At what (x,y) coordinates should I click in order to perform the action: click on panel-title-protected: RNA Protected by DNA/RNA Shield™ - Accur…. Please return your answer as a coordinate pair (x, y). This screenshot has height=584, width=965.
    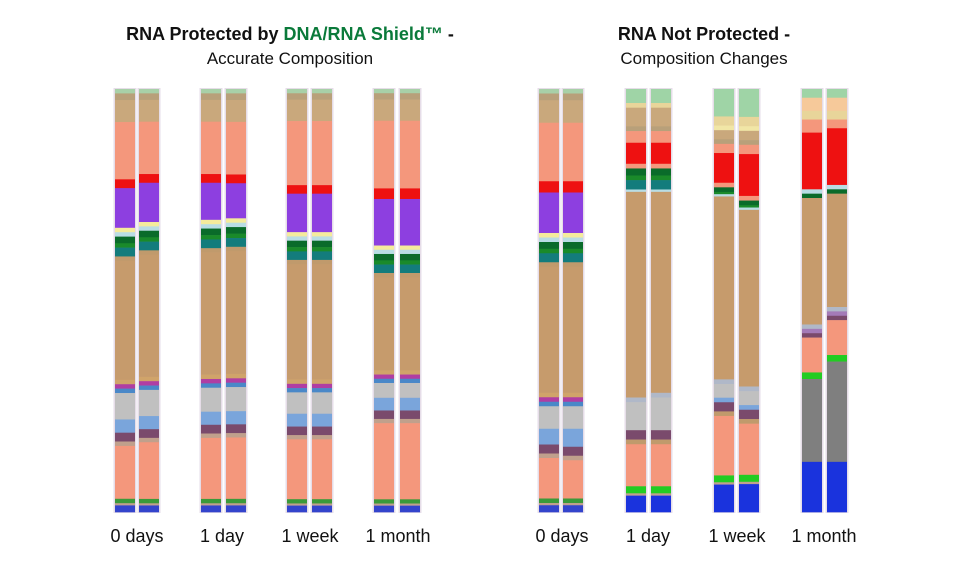
    Looking at the image, I should click on (290, 47).